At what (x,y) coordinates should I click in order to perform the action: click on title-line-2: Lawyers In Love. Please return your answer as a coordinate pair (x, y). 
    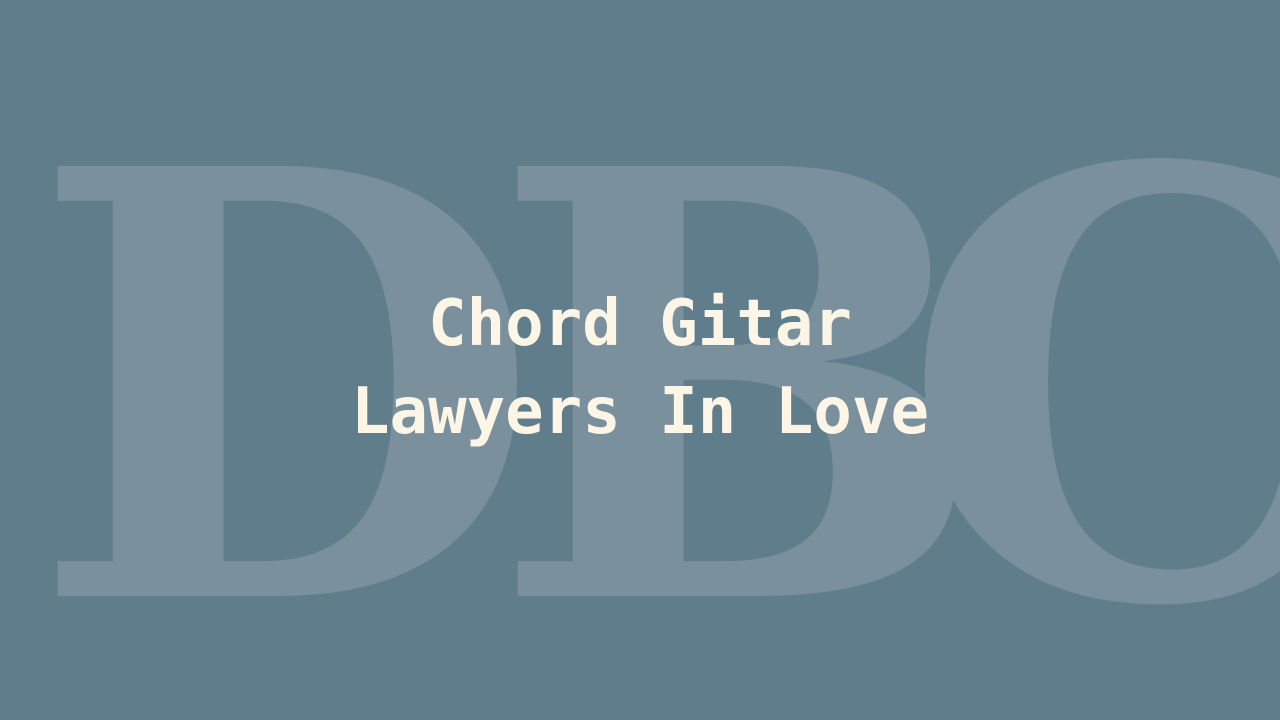
    Looking at the image, I should click on (640, 412).